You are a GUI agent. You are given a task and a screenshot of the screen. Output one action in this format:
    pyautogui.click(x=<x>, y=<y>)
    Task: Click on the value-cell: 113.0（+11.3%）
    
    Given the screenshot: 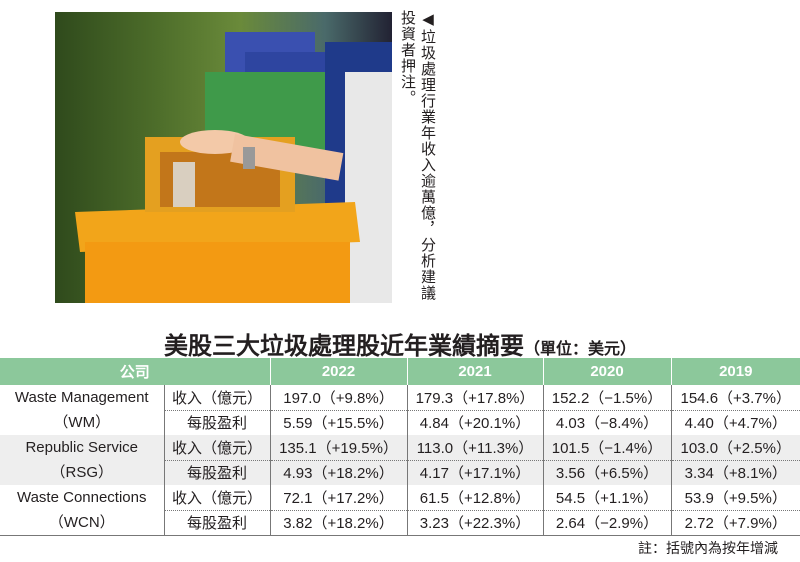 What is the action you would take?
    pyautogui.click(x=474, y=447)
    